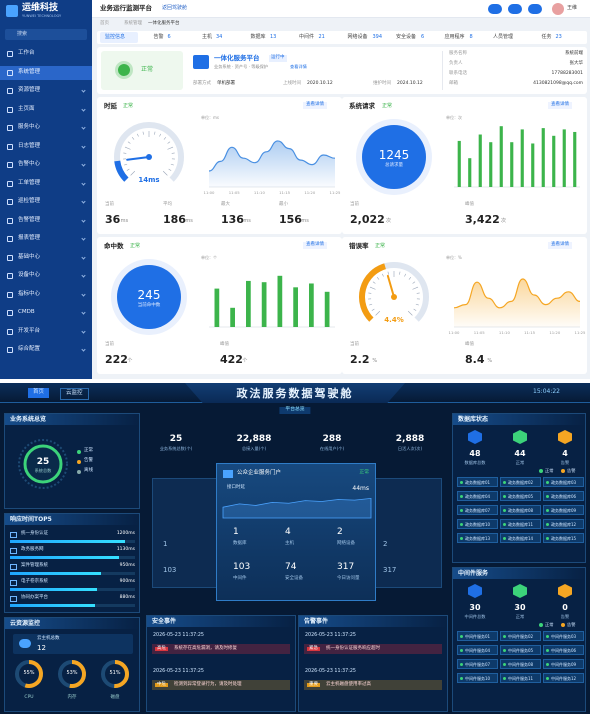 This screenshot has width=590, height=714. What do you see at coordinates (46, 332) in the screenshot?
I see `menu-item: 开发平台` at bounding box center [46, 332].